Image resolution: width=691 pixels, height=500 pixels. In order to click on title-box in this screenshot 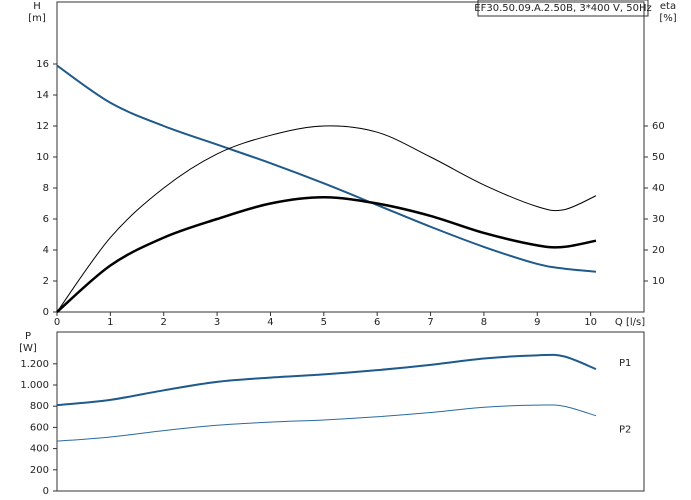, I will do `click(563, 8)`.